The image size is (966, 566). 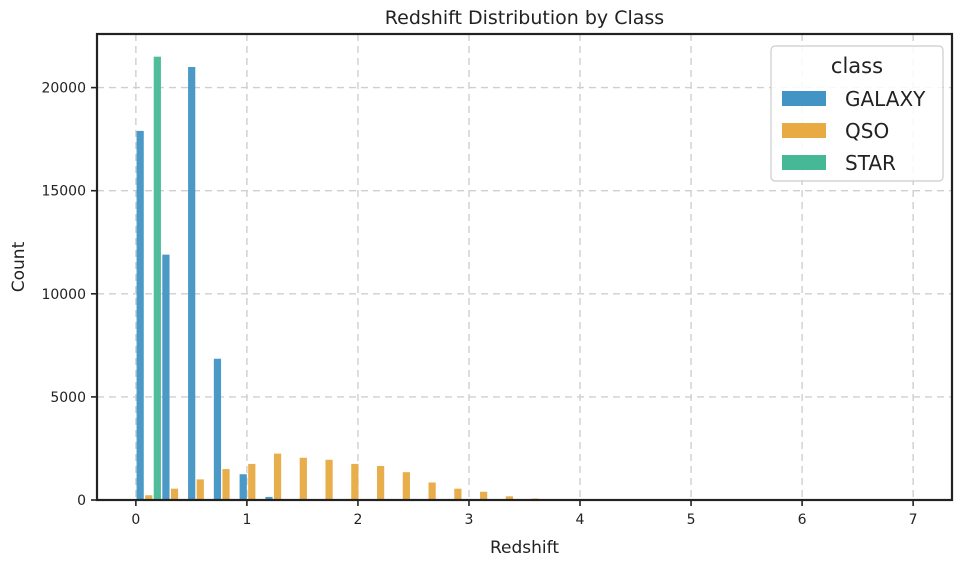 I want to click on legend-label-star: STAR, so click(x=870, y=163).